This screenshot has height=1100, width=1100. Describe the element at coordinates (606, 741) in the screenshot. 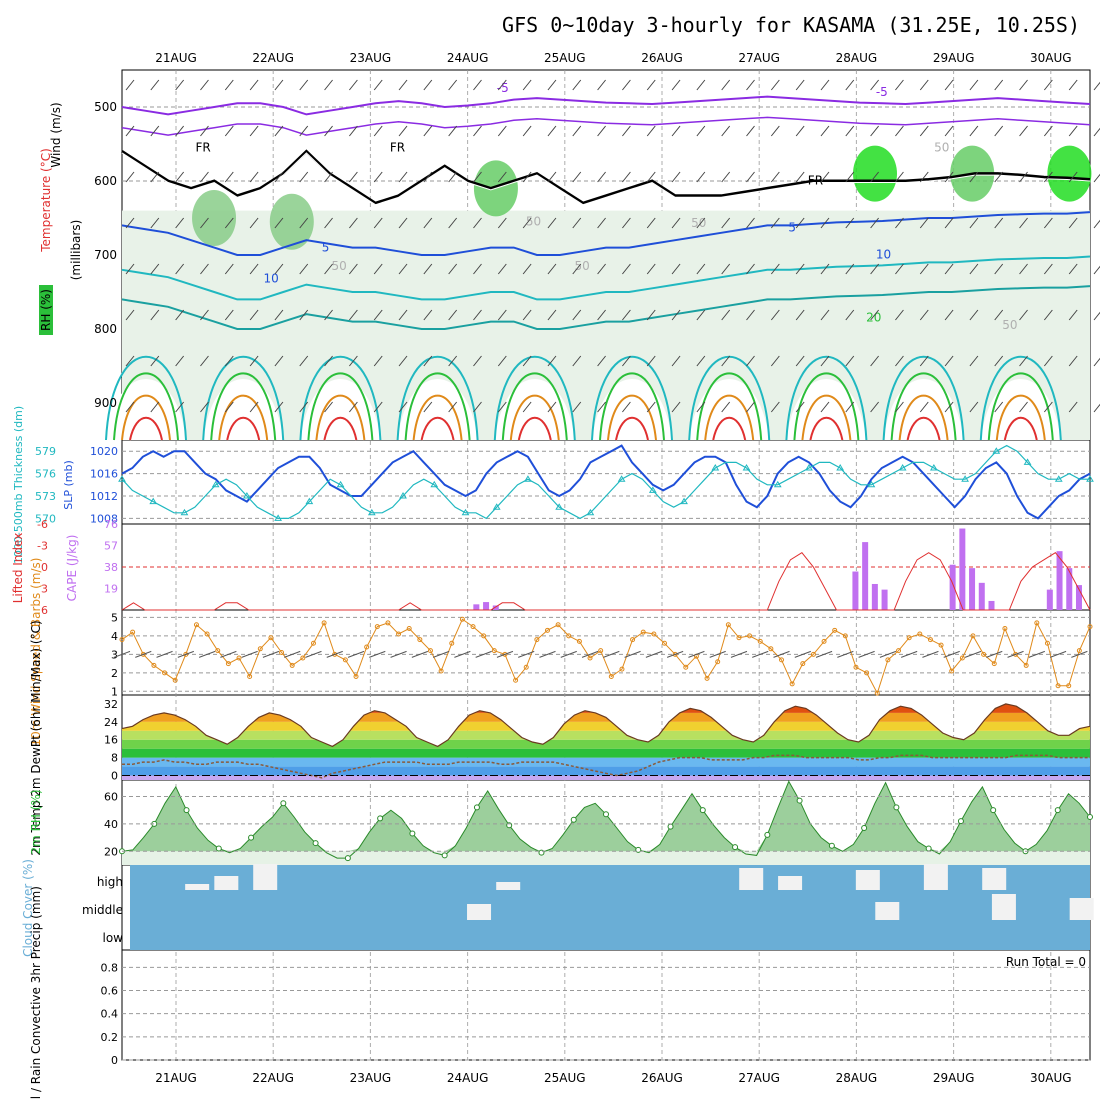

I see `temp-bands` at that location.